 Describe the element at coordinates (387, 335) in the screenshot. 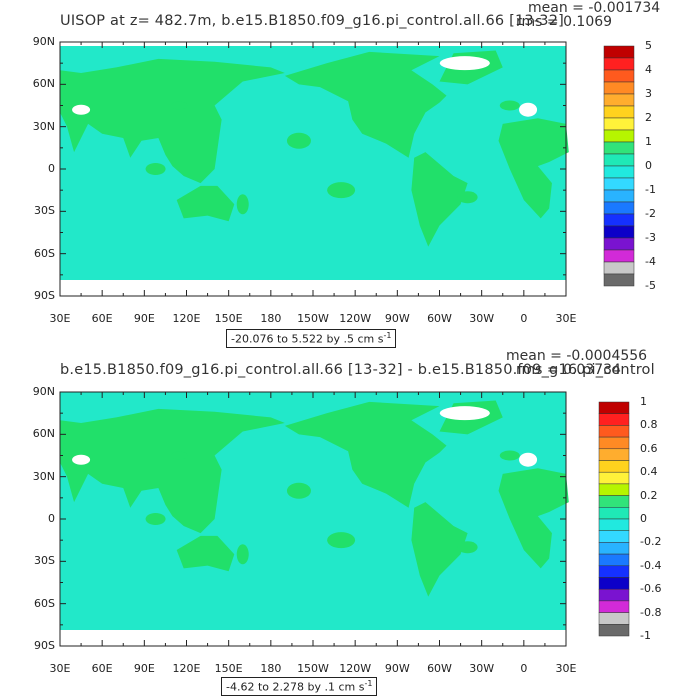

I see `range-unit-sup: -1` at that location.